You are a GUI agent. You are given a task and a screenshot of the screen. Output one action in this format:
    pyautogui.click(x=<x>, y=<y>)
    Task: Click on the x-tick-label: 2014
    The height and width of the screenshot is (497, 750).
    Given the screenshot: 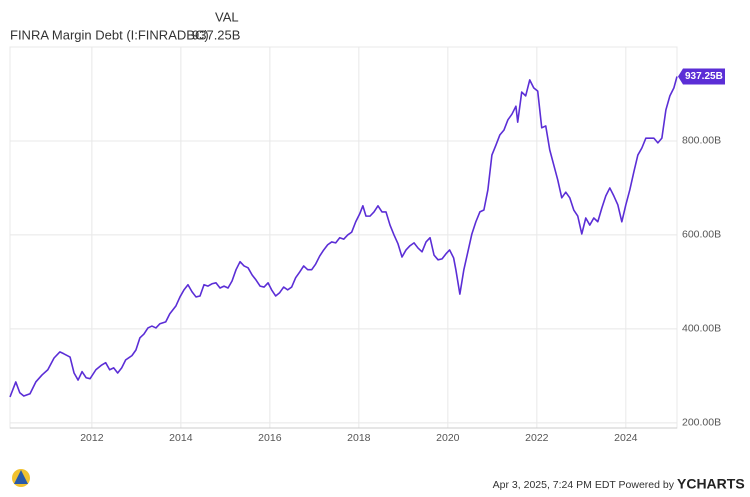 What is the action you would take?
    pyautogui.click(x=181, y=438)
    